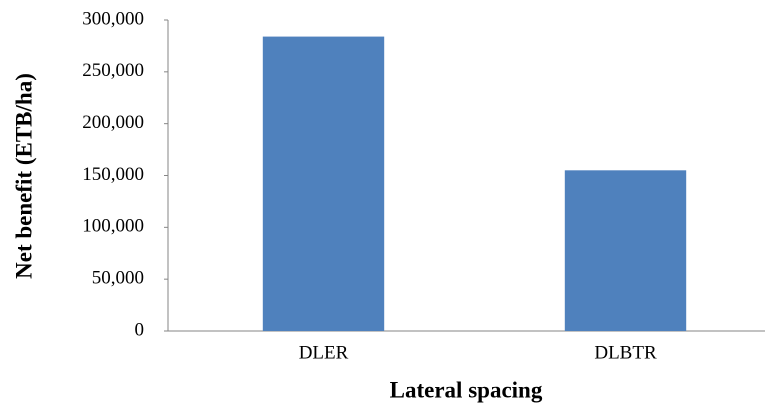 The width and height of the screenshot is (769, 412). What do you see at coordinates (113, 174) in the screenshot?
I see `y-tick-label: 150,000` at bounding box center [113, 174].